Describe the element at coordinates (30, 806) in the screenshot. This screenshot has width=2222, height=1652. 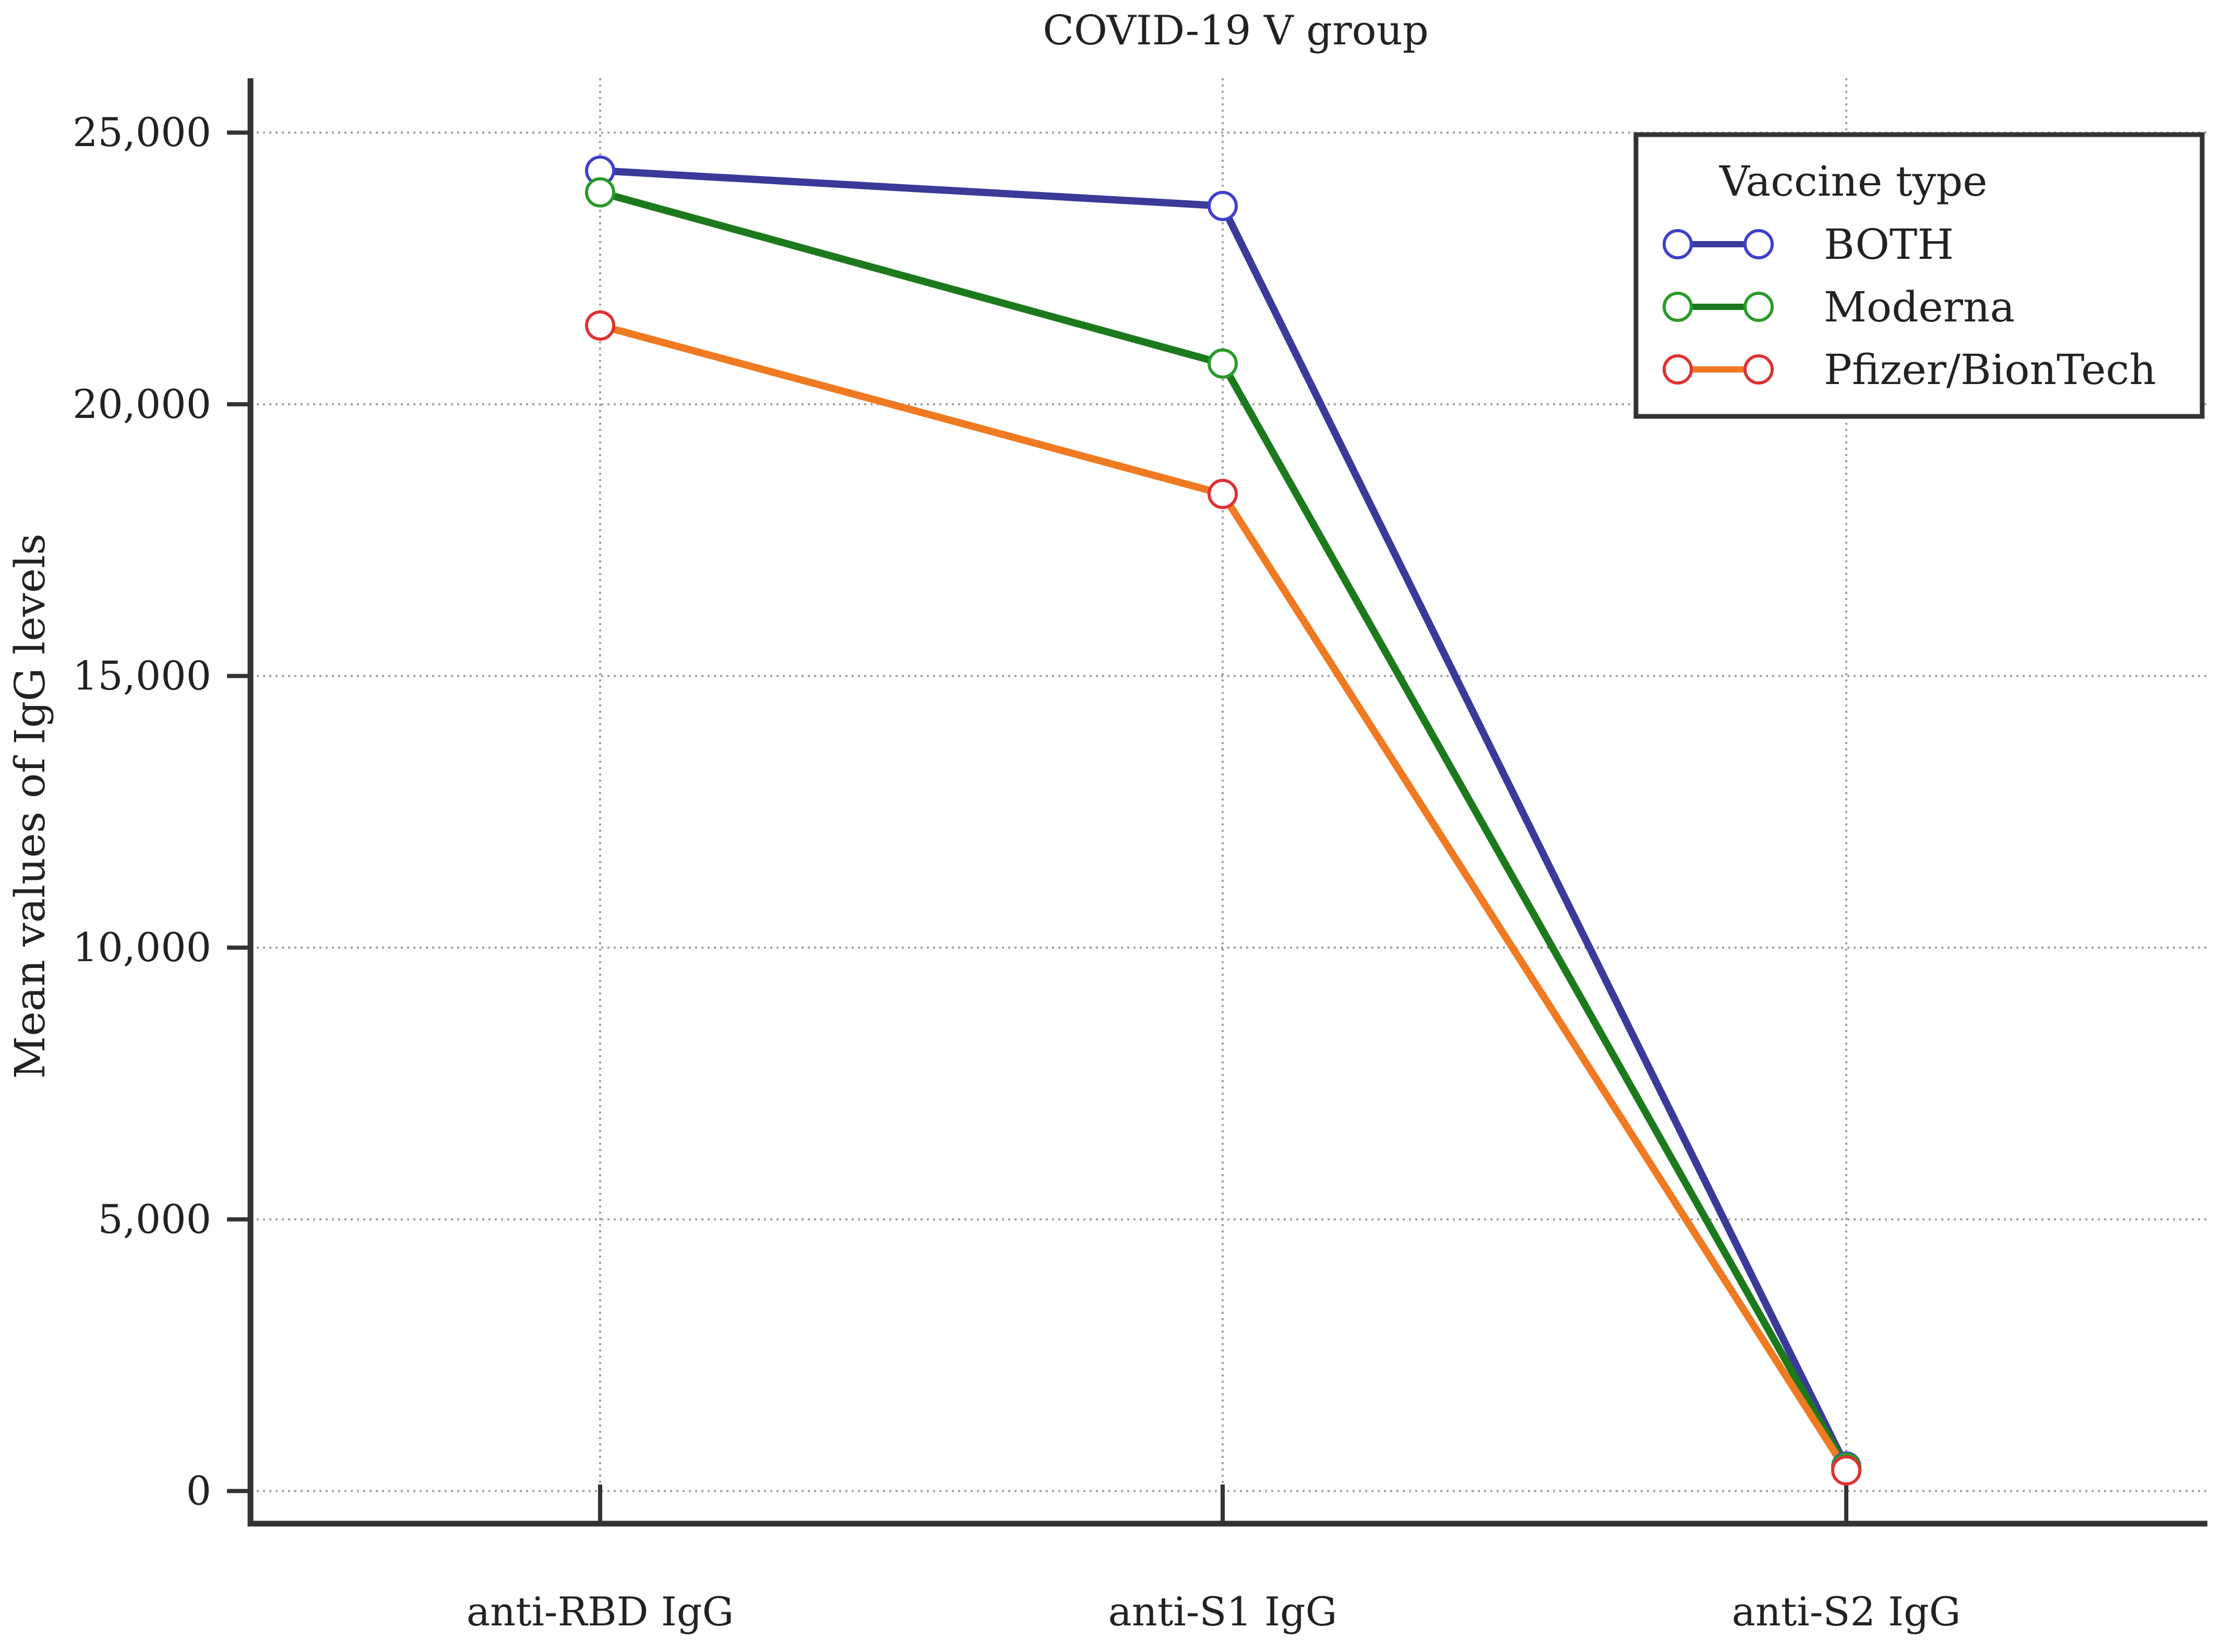
I see `y-axis-title: Mean values of IgG levels` at that location.